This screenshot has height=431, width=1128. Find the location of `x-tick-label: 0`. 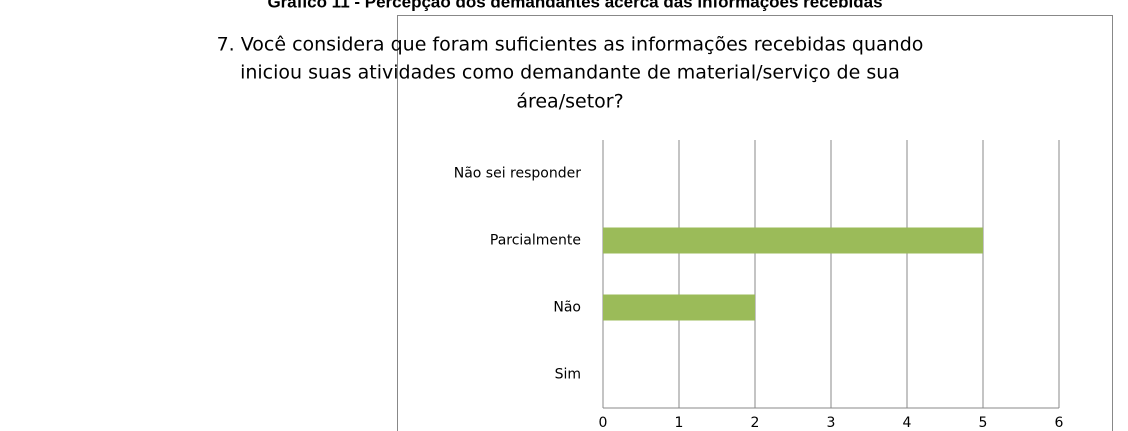

x-tick-label: 0 is located at coordinates (603, 423).